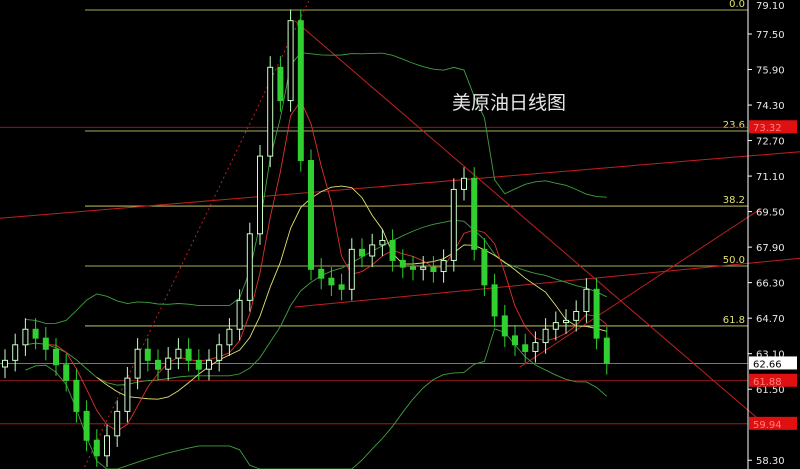 Image resolution: width=800 pixels, height=469 pixels. What do you see at coordinates (770, 355) in the screenshot?
I see `axis-tick-label: 63.10` at bounding box center [770, 355].